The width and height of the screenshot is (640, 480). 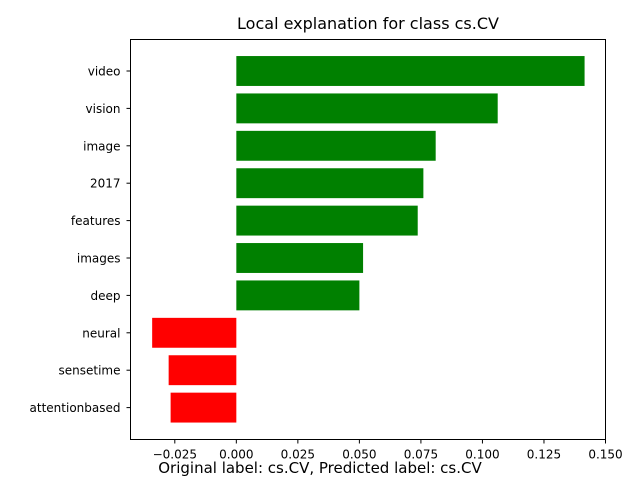 I want to click on x-tick-label: −0.025, so click(x=175, y=455).